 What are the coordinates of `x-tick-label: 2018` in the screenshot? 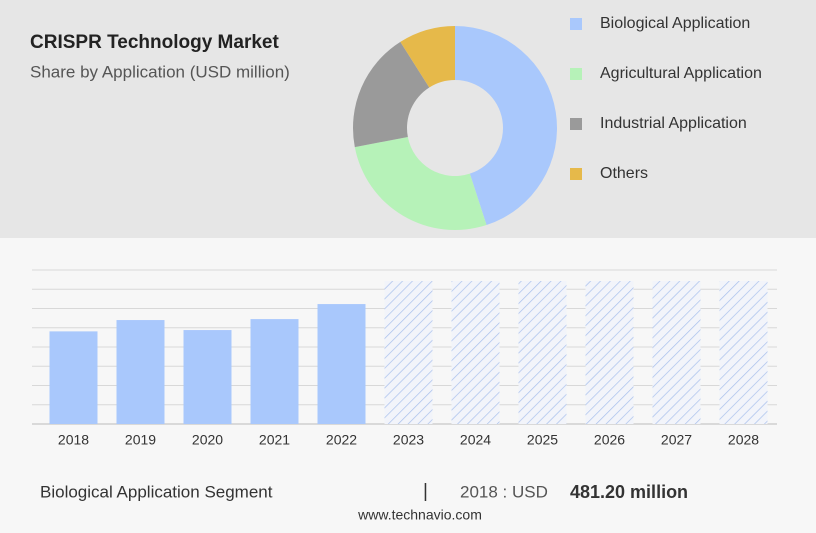 It's located at (73, 440).